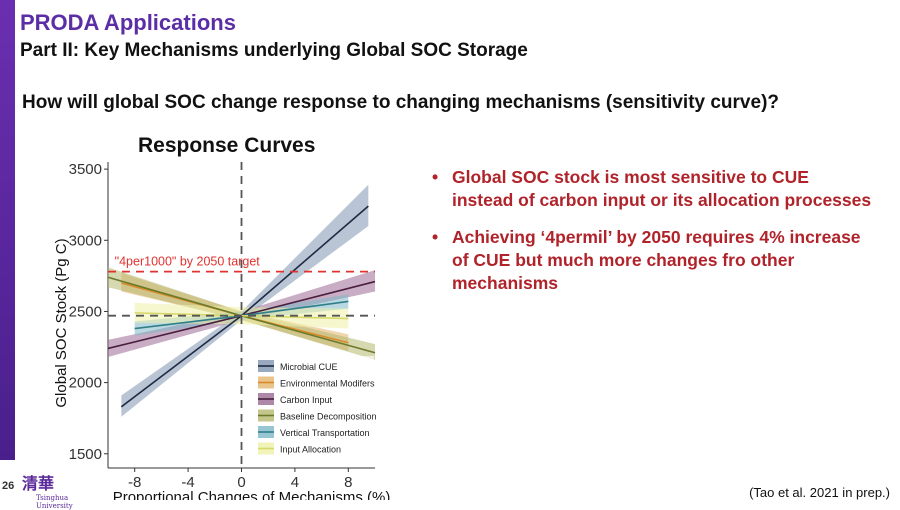 This screenshot has width=900, height=510. What do you see at coordinates (327, 384) in the screenshot?
I see `legend-label: Environmental Modifers` at bounding box center [327, 384].